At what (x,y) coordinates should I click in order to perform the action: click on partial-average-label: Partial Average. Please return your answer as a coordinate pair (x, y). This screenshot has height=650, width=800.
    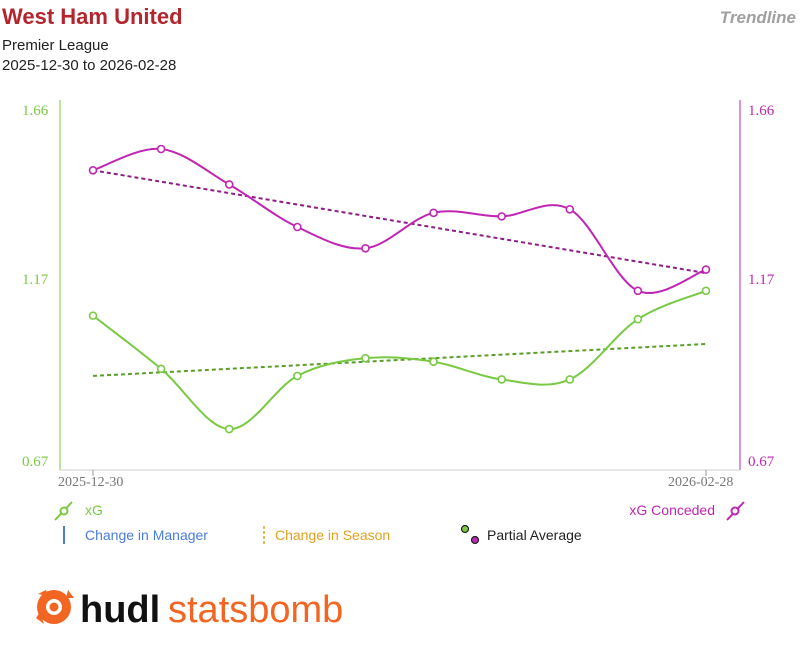
    Looking at the image, I should click on (534, 535).